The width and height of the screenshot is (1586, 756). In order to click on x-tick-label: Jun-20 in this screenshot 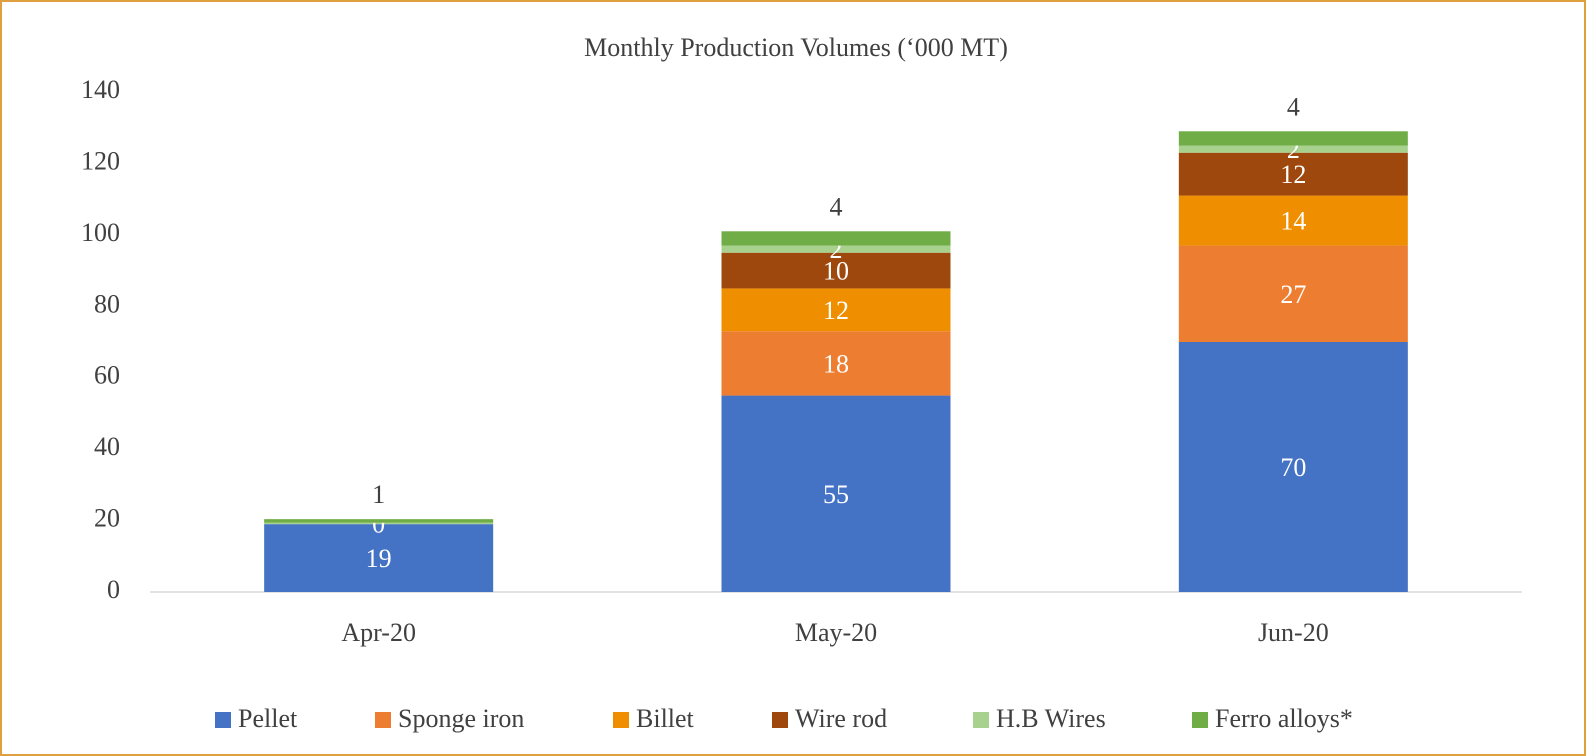, I will do `click(1293, 632)`.